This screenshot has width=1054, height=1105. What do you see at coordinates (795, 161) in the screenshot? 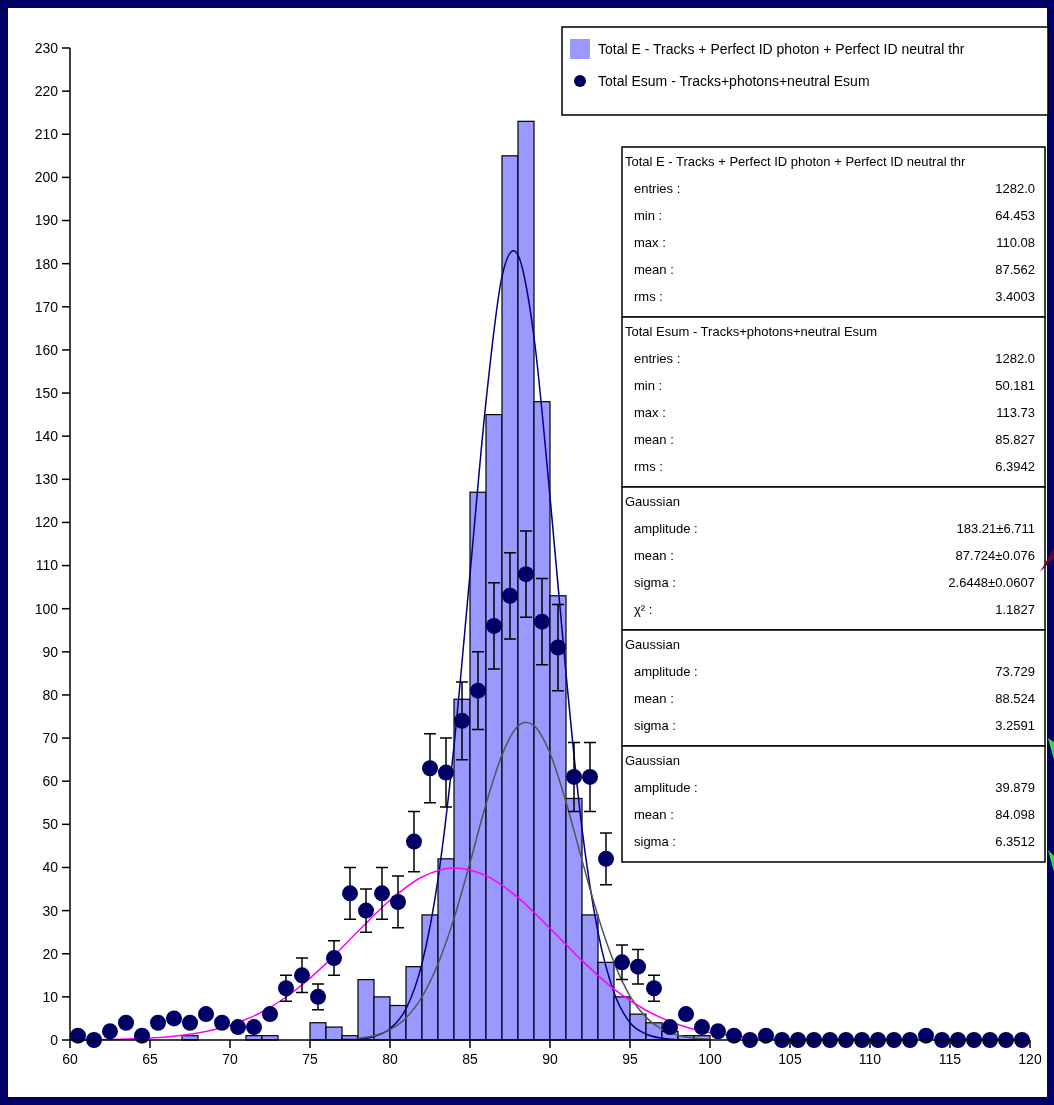
I see `annotation: Total E - Tracks + Perfect ID photon + Perfect ID neutral thr` at bounding box center [795, 161].